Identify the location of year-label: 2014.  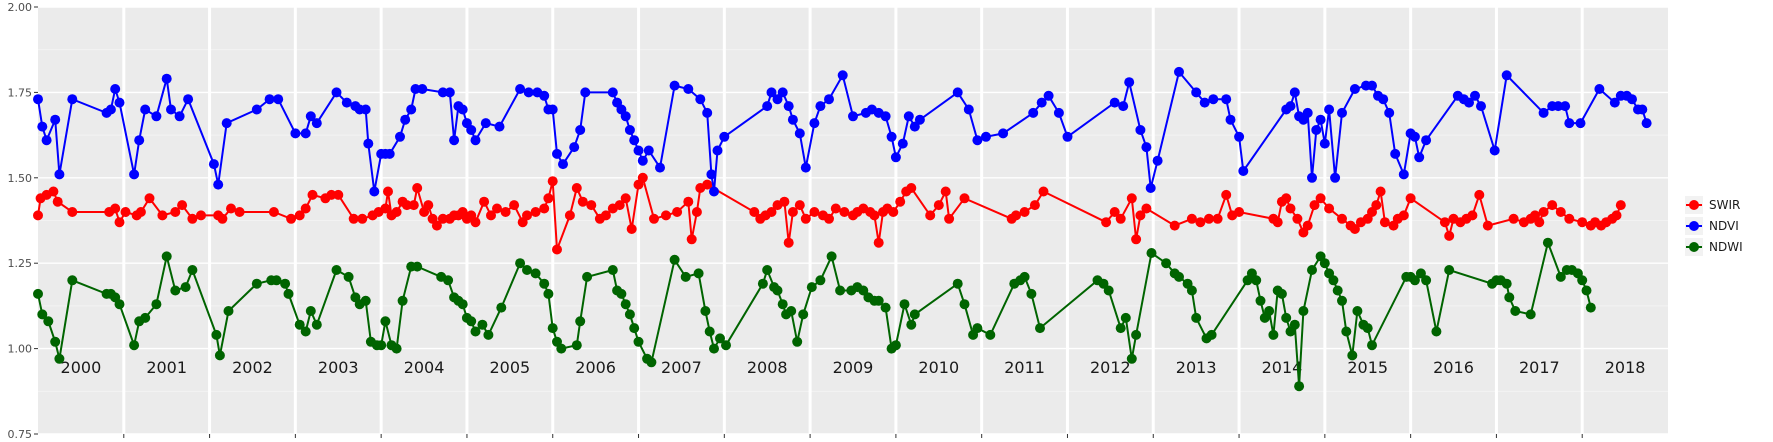
(1282, 367).